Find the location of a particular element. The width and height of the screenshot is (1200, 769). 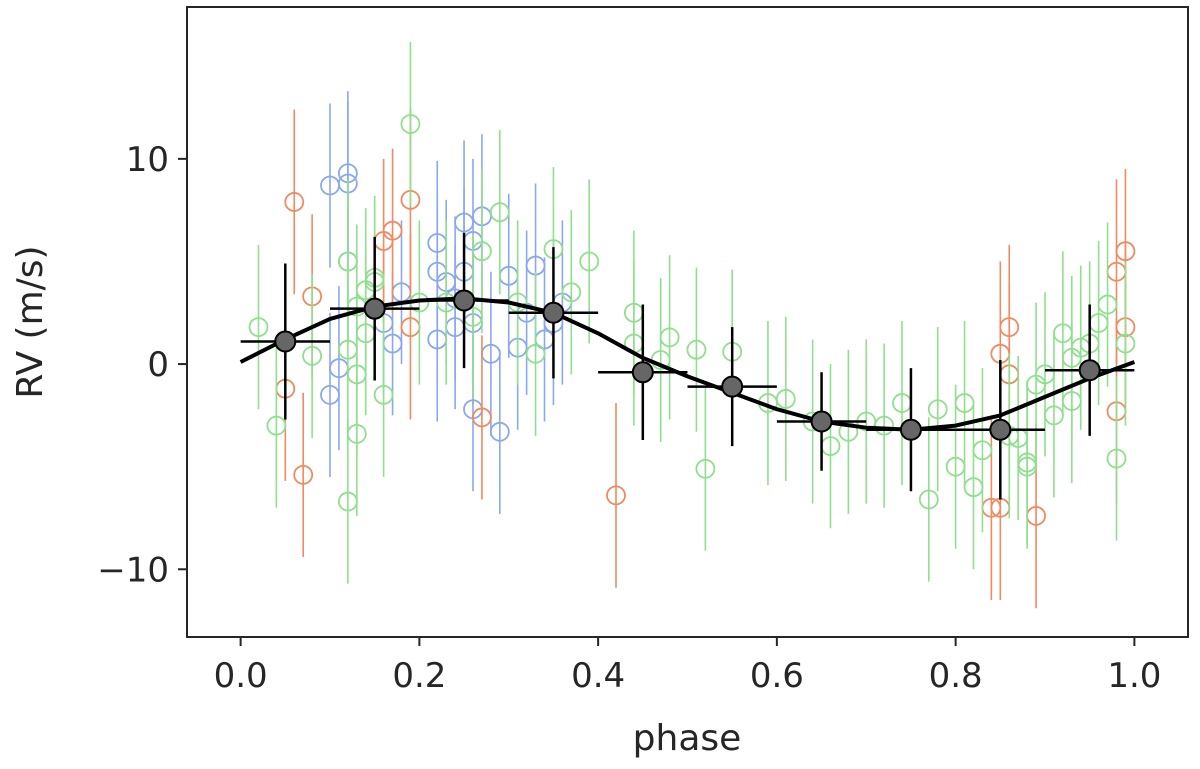

y-tick-label: 0 is located at coordinates (158, 365).